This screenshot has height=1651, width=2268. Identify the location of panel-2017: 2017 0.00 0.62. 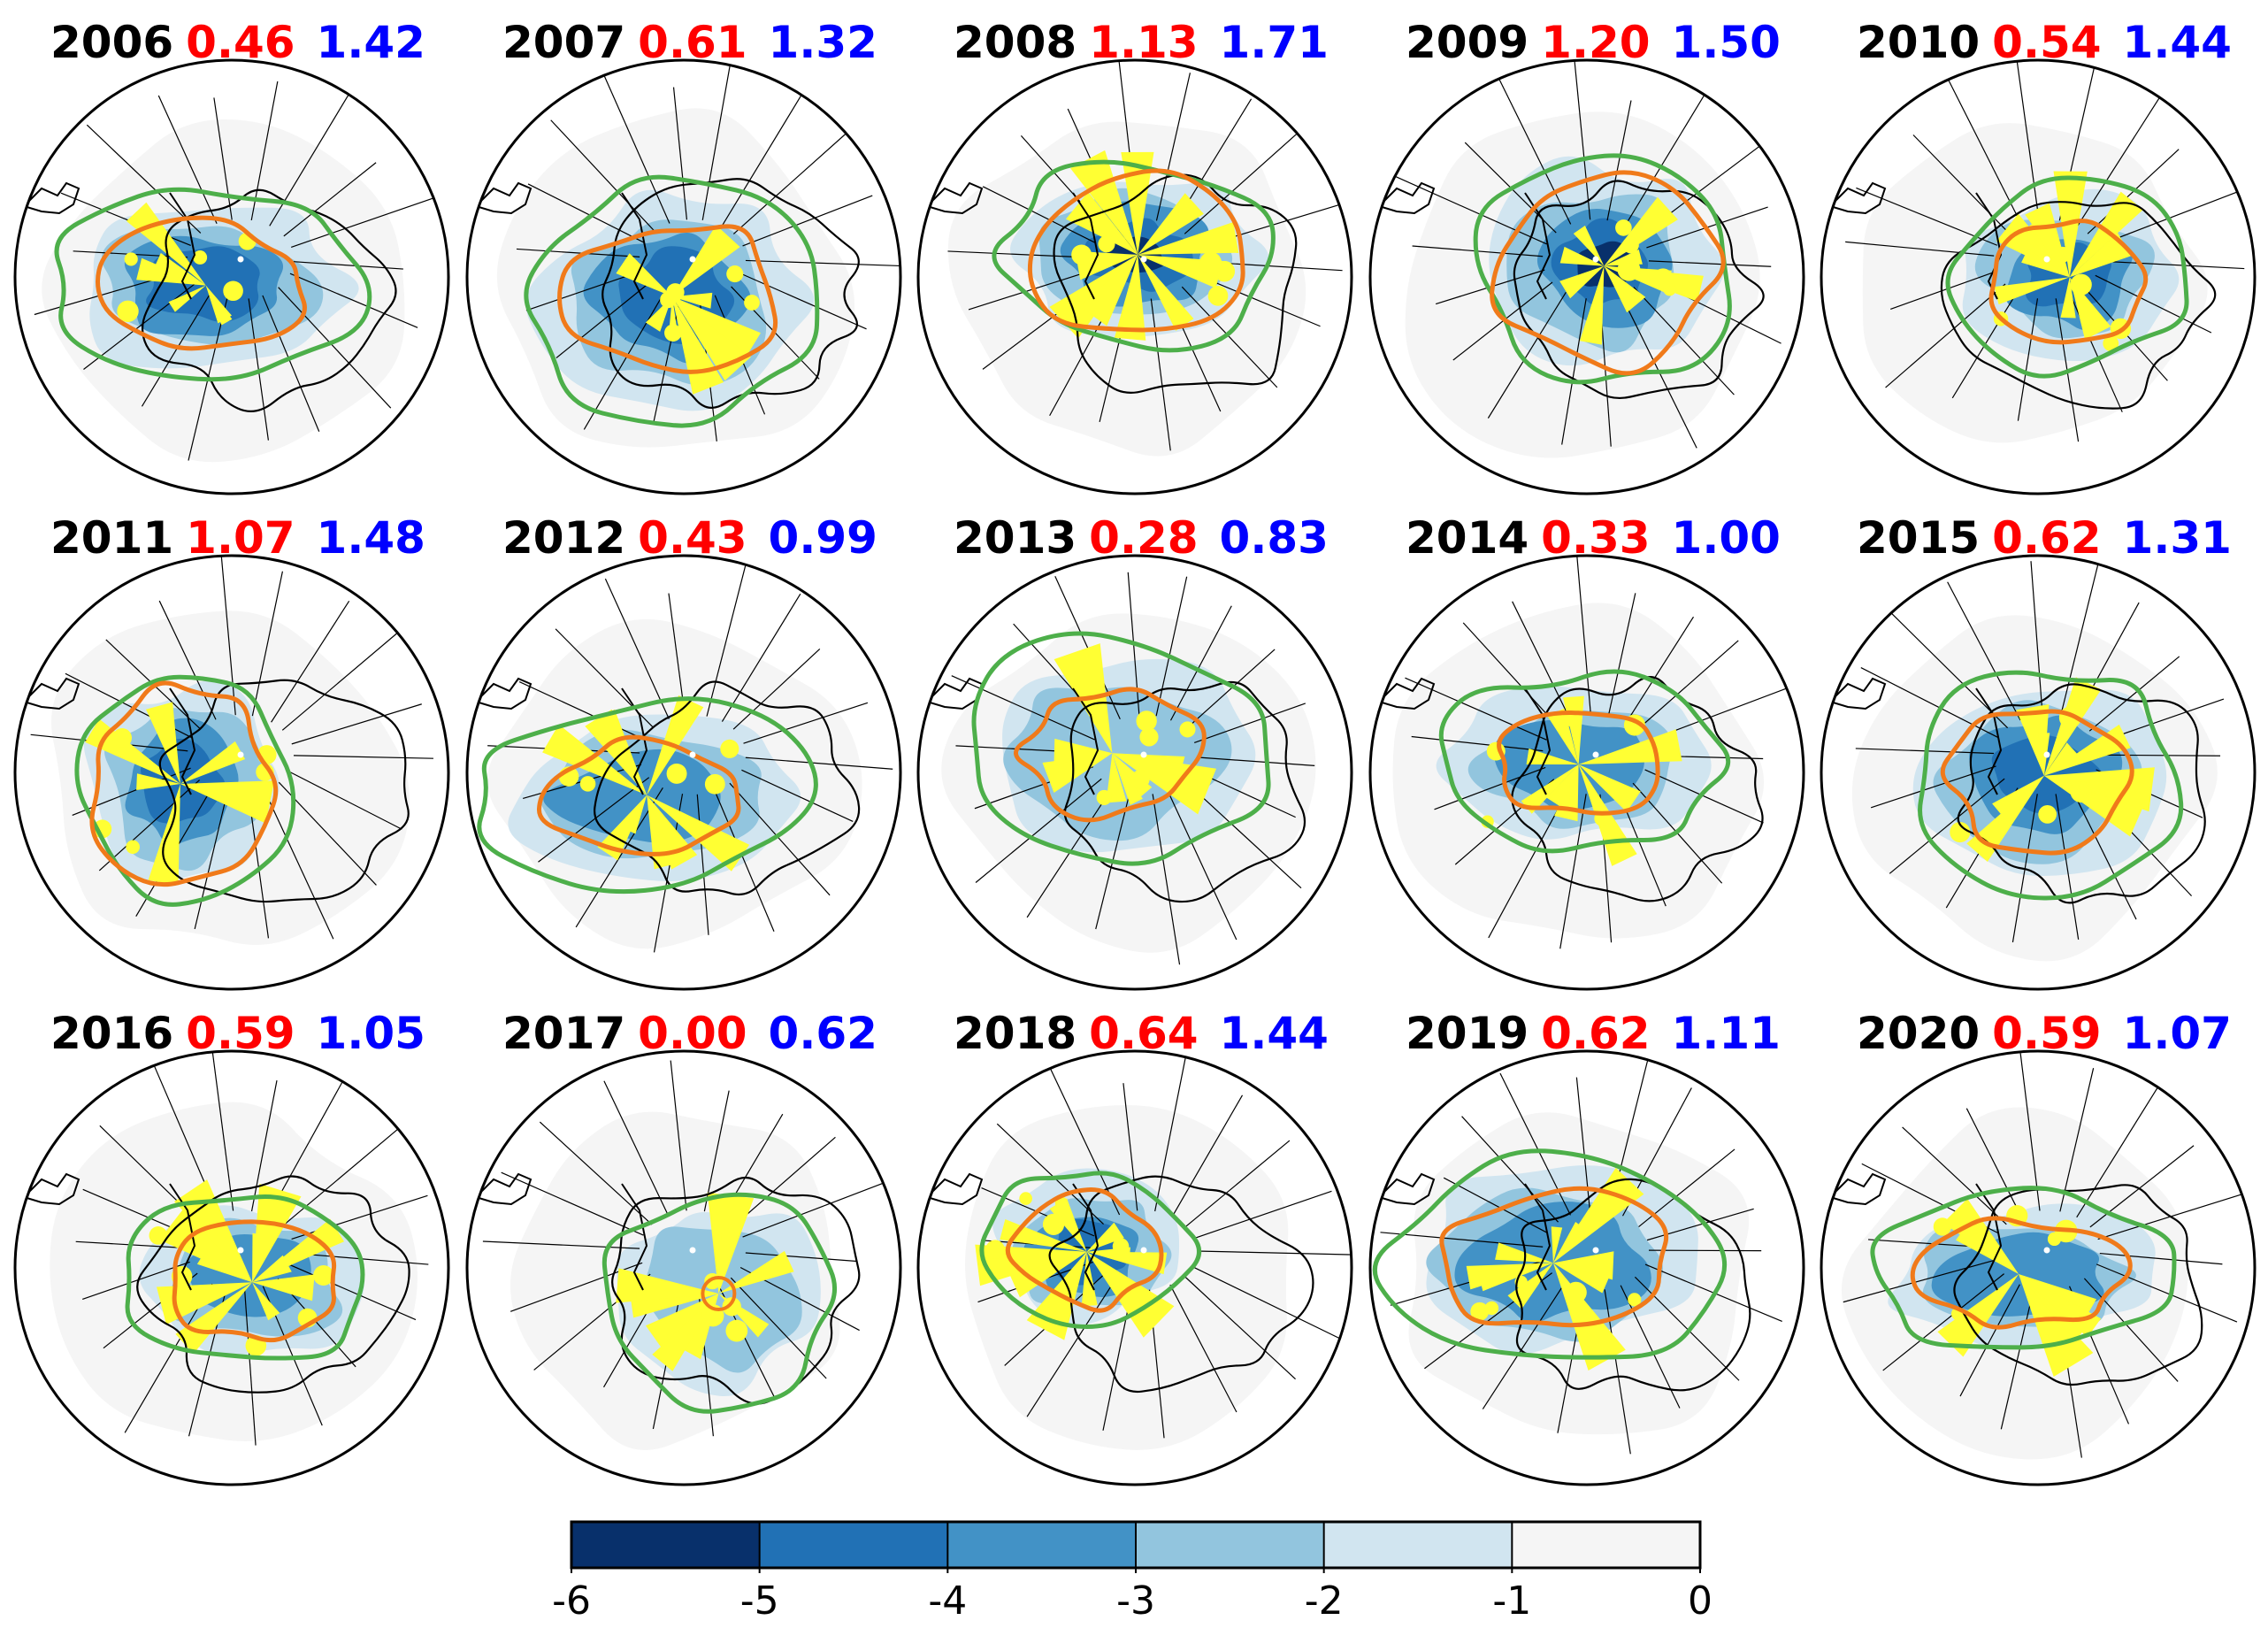
(683, 1247).